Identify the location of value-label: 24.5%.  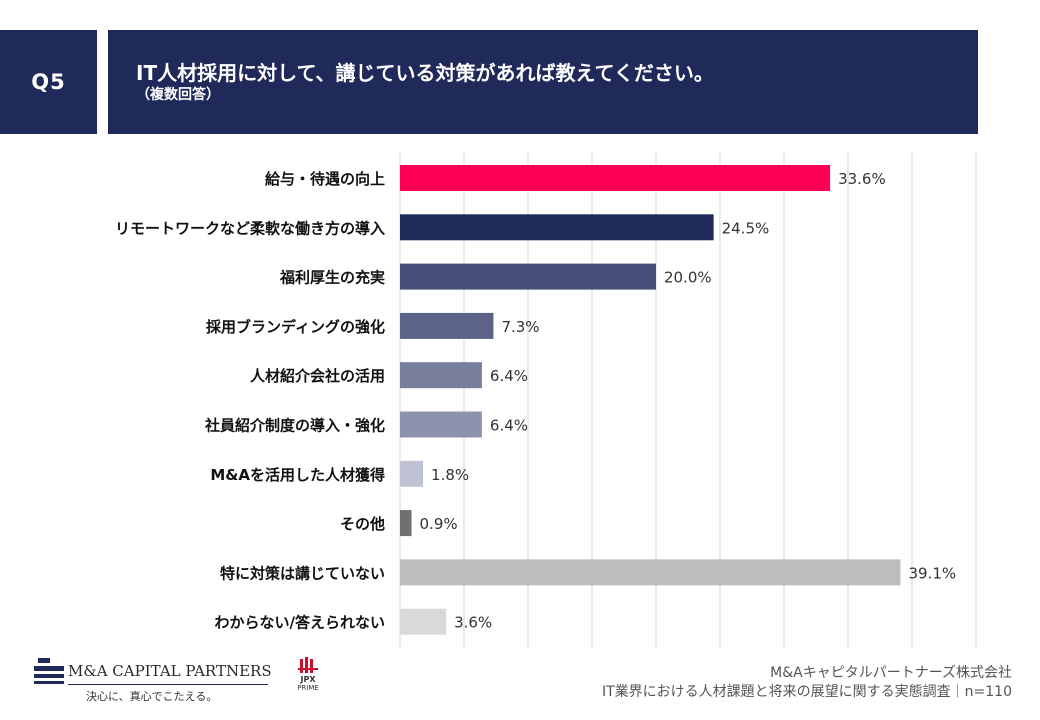
(746, 228).